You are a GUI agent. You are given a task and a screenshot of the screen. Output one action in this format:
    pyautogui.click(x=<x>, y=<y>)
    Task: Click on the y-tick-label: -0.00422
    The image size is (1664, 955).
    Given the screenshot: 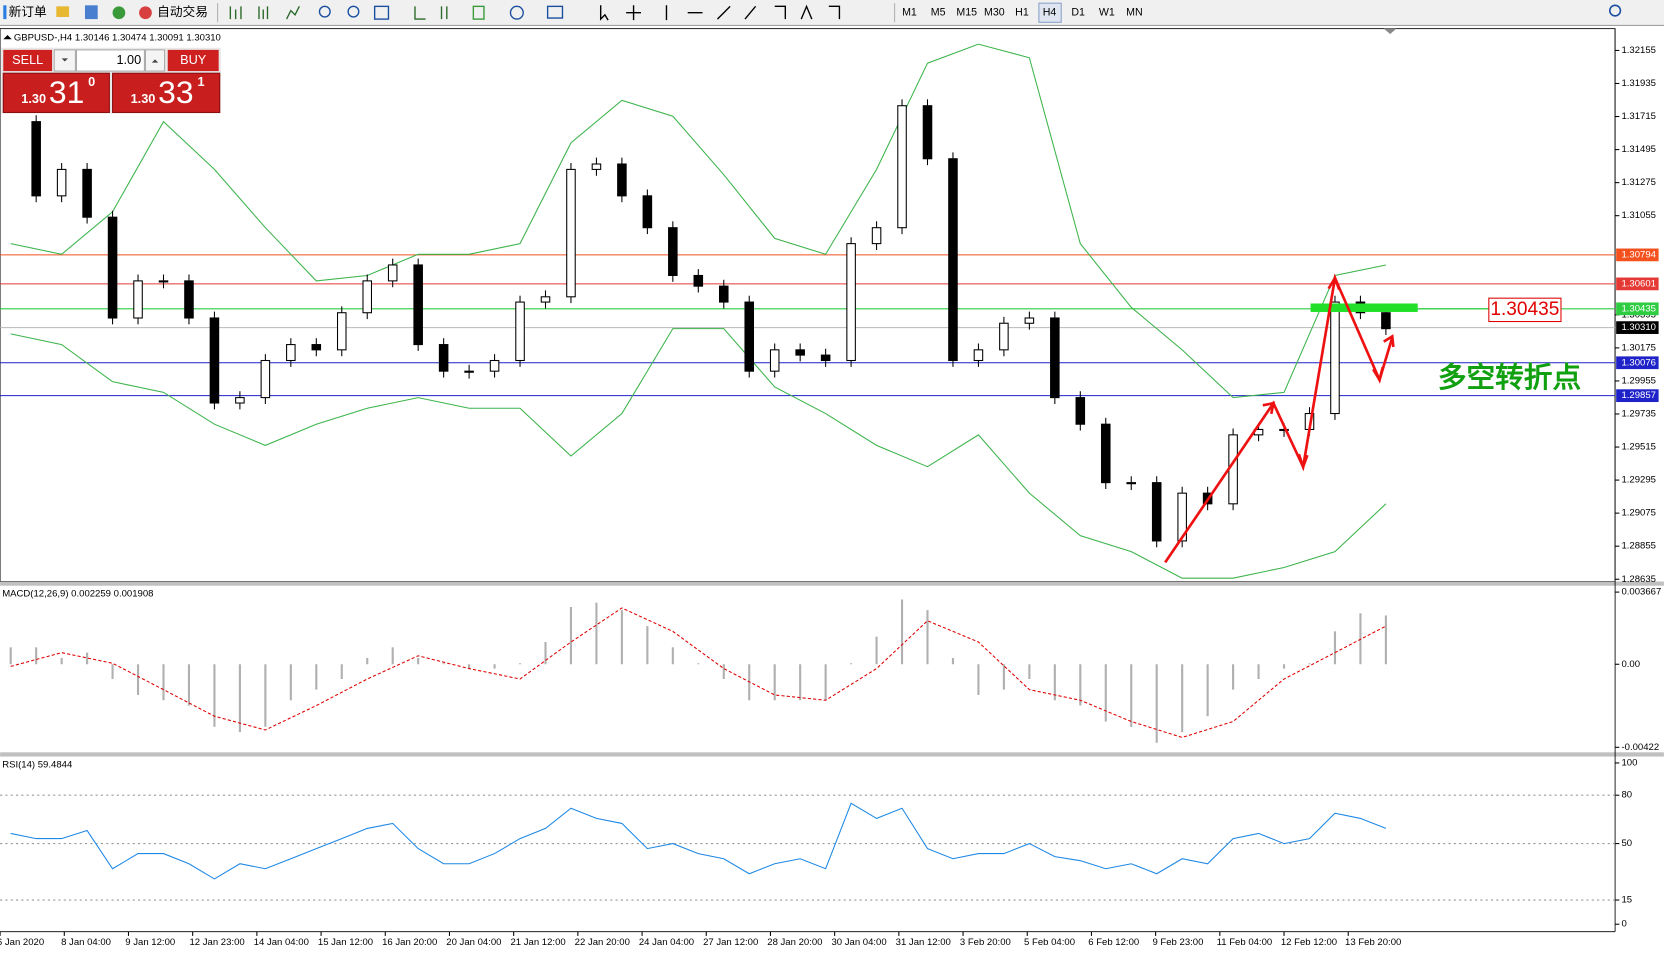 What is the action you would take?
    pyautogui.click(x=1640, y=747)
    